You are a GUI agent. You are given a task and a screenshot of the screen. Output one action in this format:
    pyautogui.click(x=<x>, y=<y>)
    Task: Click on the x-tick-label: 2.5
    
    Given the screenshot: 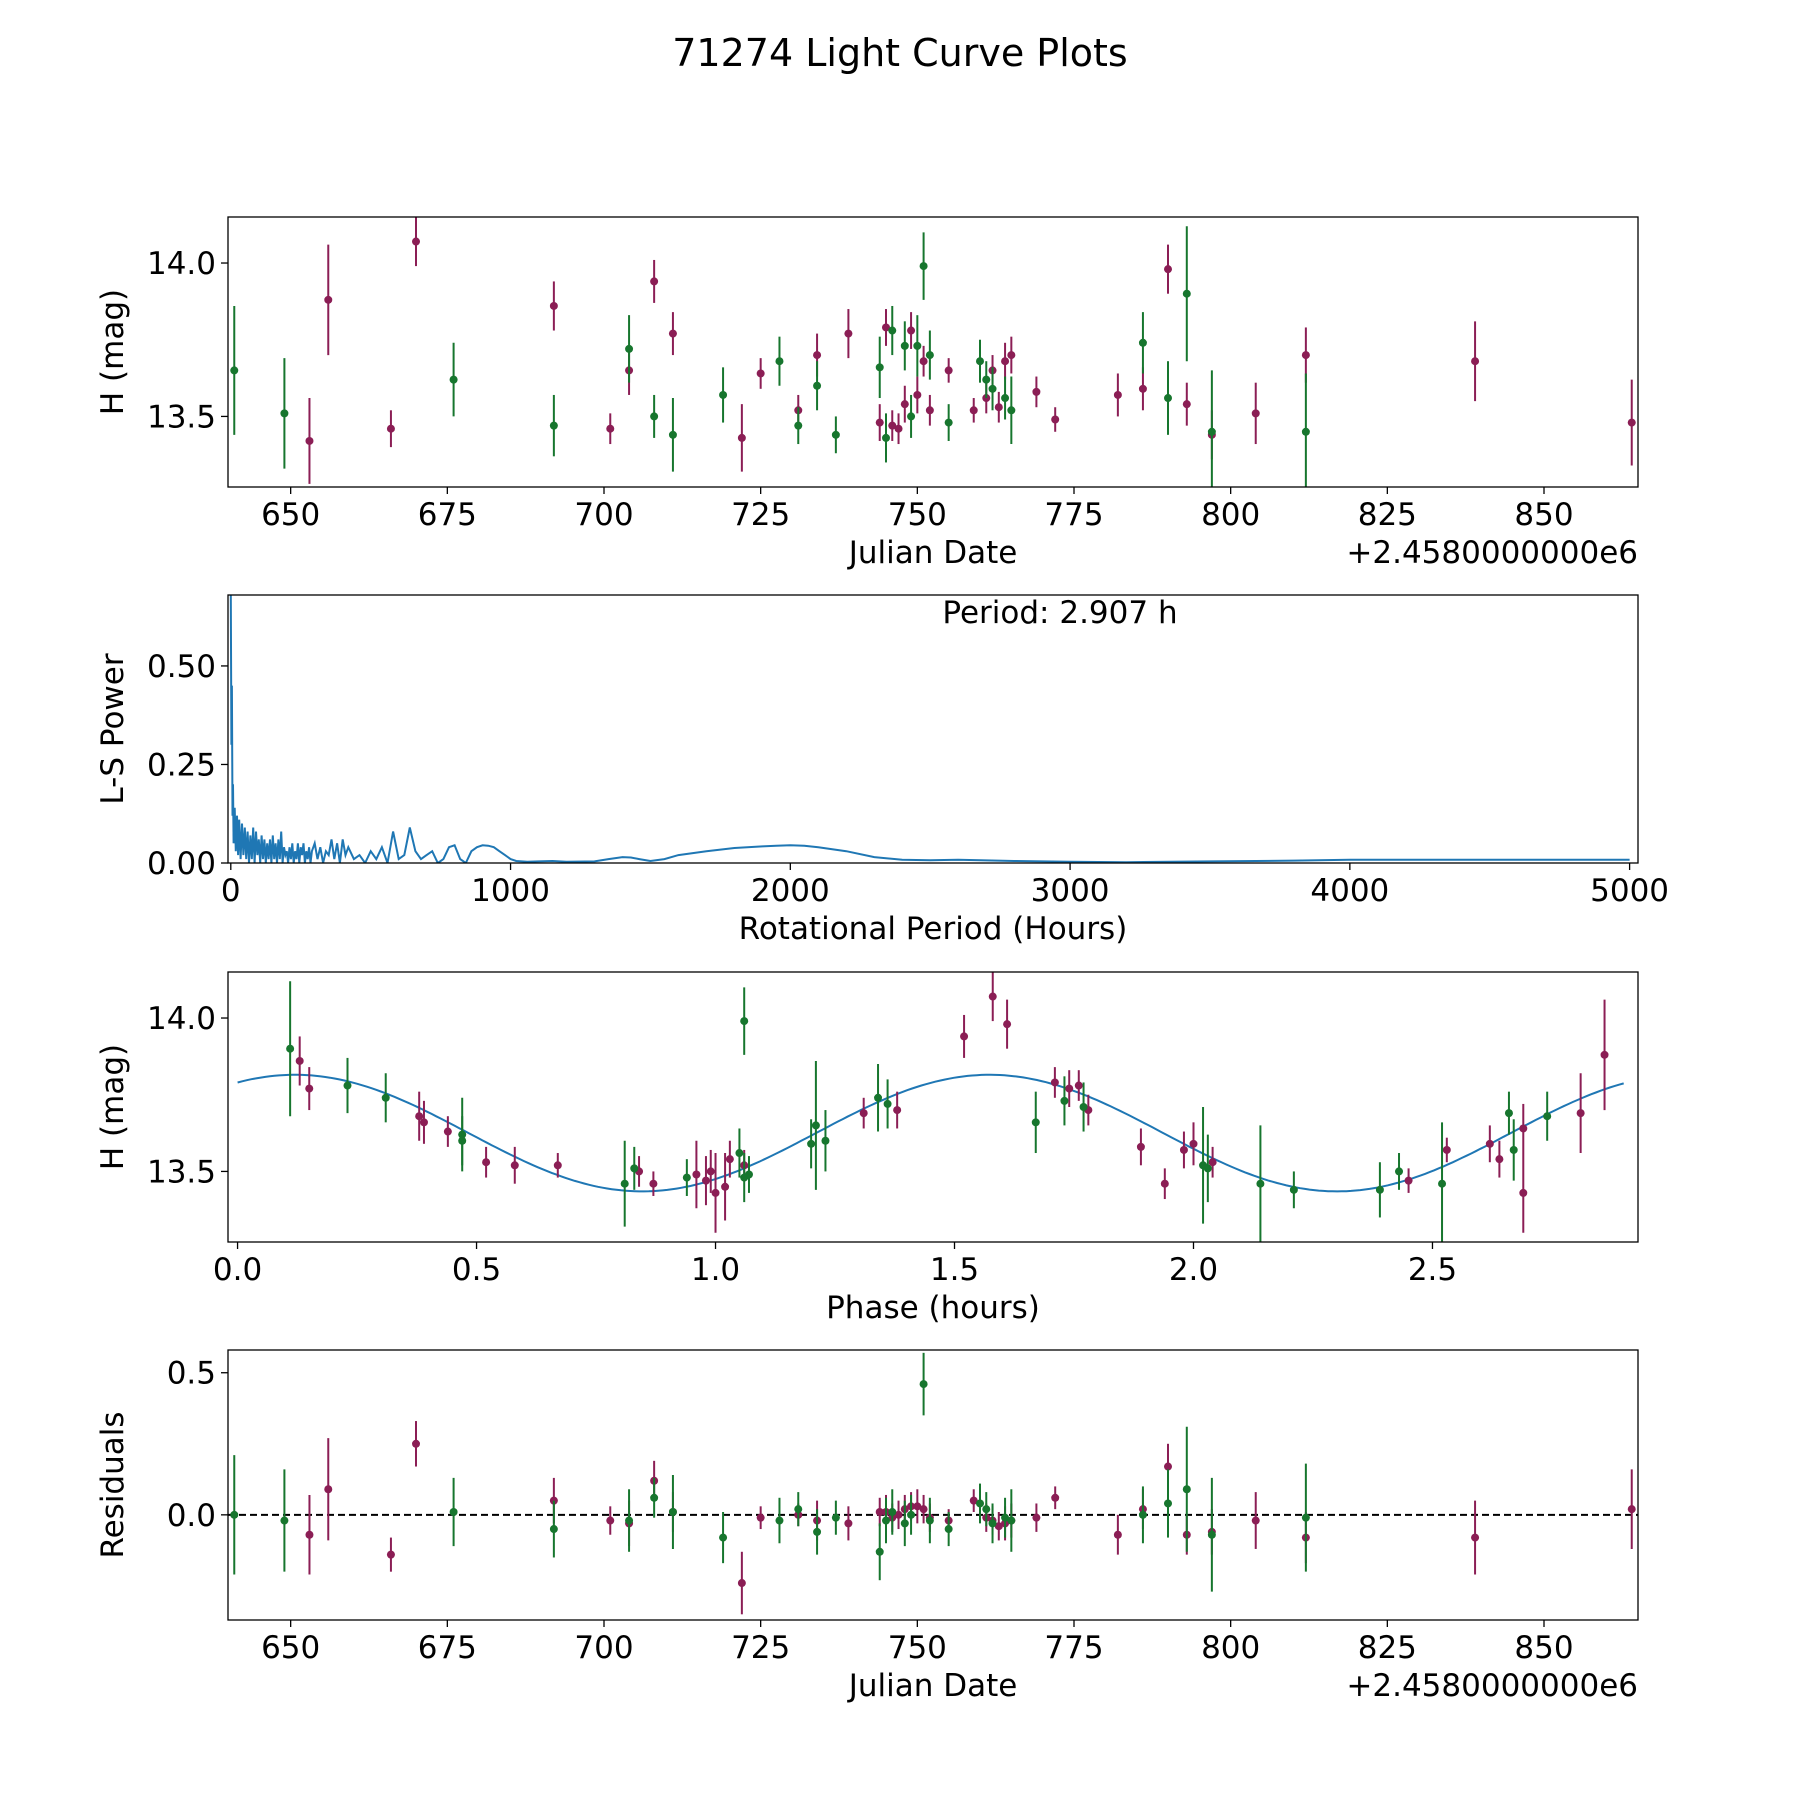 What is the action you would take?
    pyautogui.click(x=1432, y=1270)
    